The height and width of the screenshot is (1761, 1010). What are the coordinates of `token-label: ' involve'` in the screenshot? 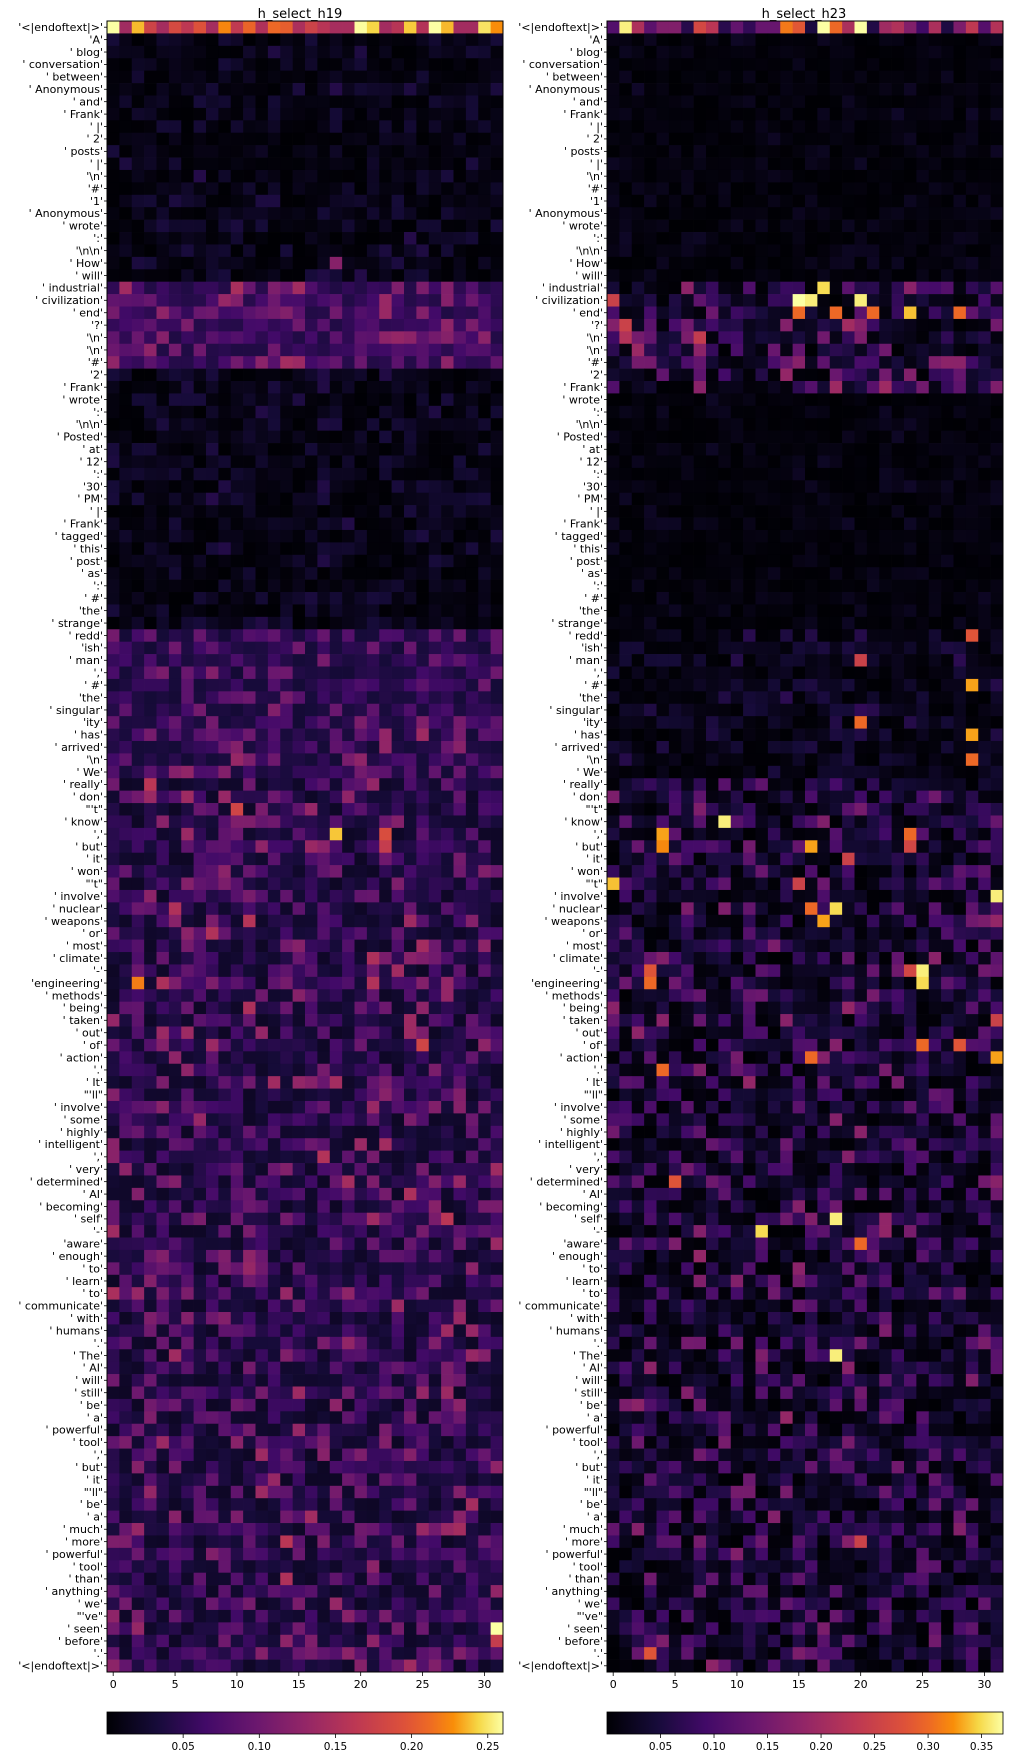 It's located at (78, 896).